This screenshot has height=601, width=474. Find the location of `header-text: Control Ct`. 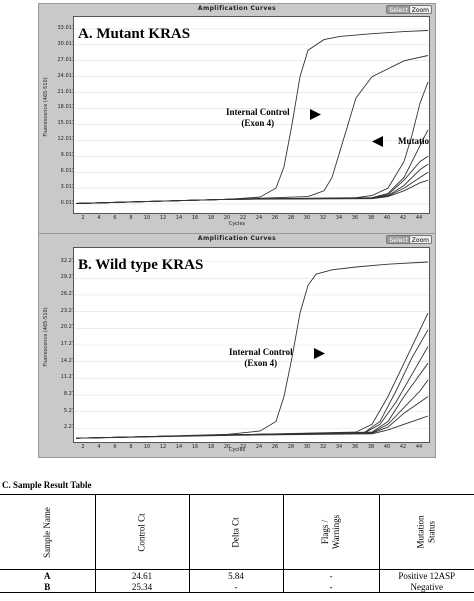

header-text: Control Ct is located at coordinates (141, 532).